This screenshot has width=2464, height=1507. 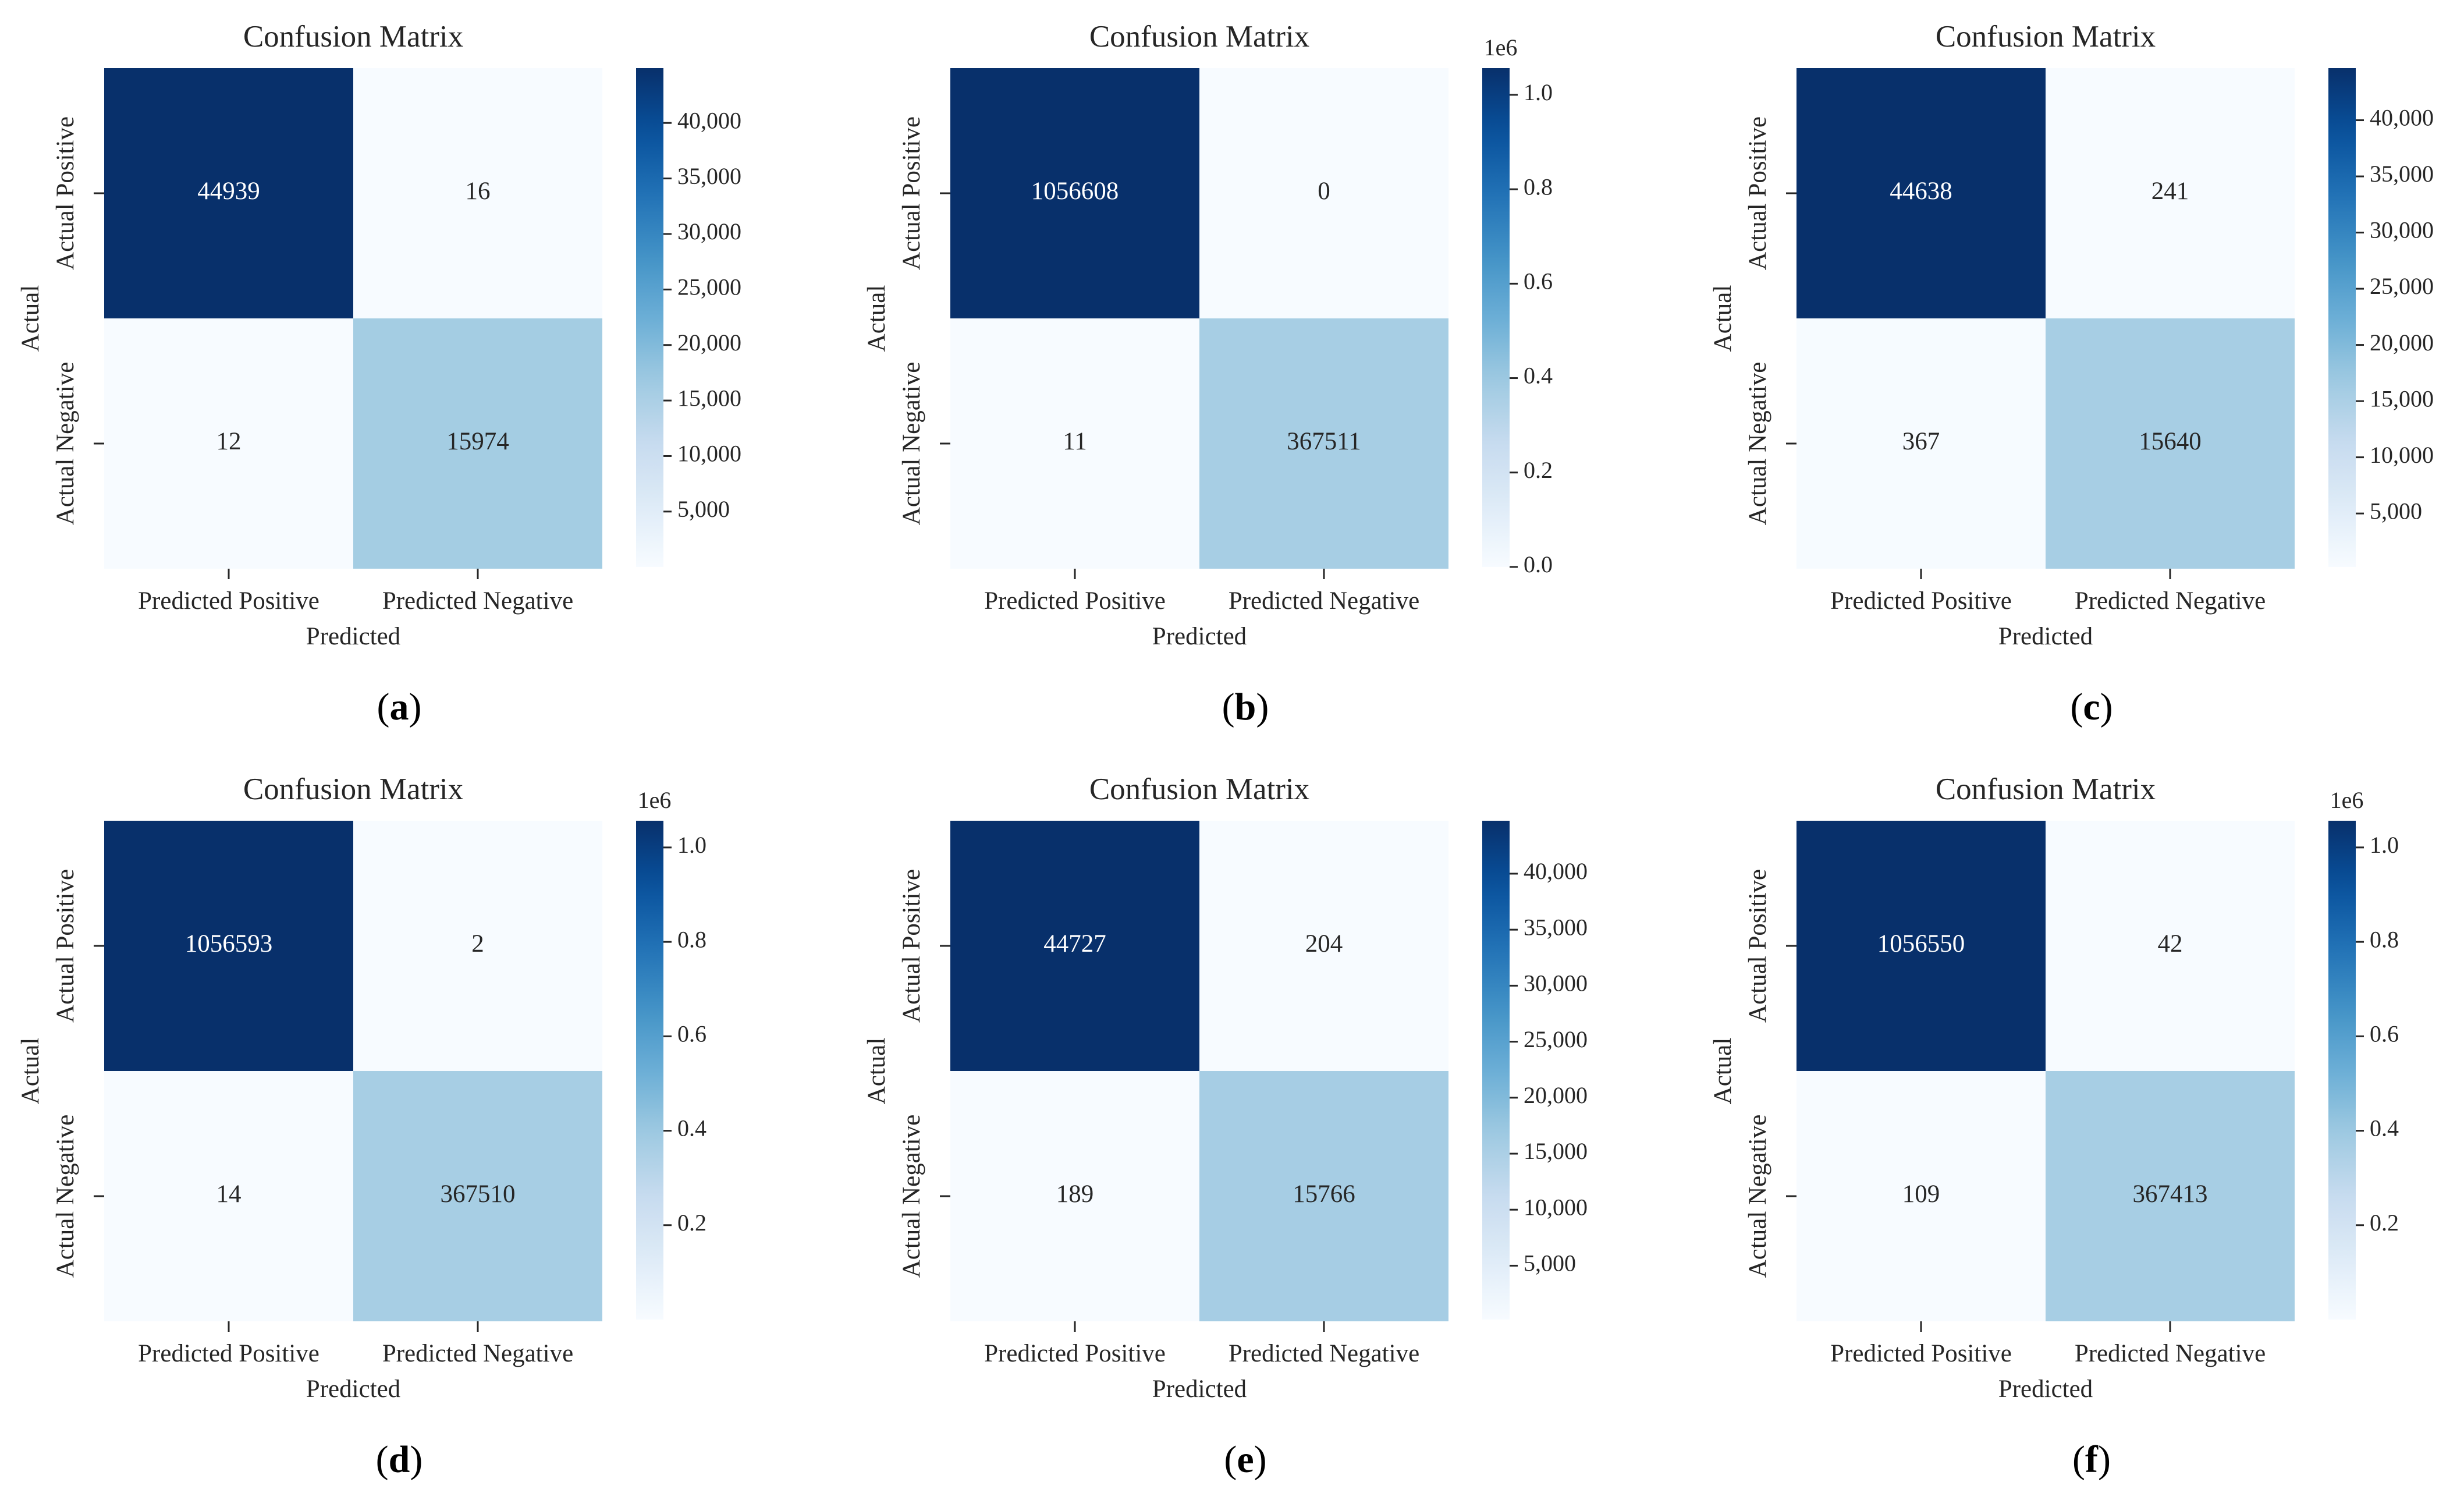 I want to click on cell-value-label: 367510, so click(x=478, y=1194).